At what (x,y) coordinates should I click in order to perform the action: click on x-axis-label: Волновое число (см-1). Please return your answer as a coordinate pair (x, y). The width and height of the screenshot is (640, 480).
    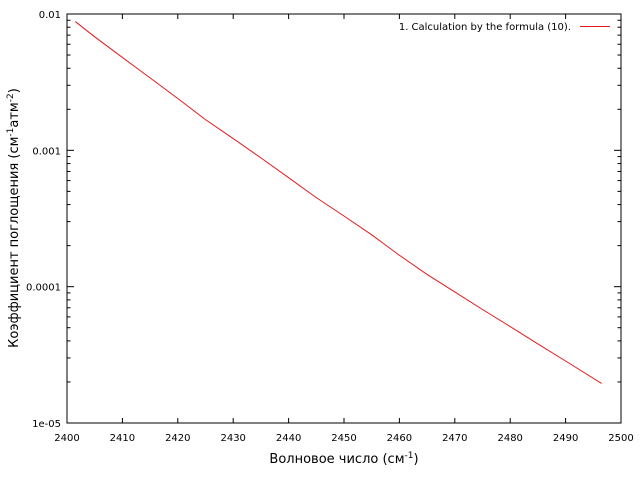
    Looking at the image, I should click on (343, 459).